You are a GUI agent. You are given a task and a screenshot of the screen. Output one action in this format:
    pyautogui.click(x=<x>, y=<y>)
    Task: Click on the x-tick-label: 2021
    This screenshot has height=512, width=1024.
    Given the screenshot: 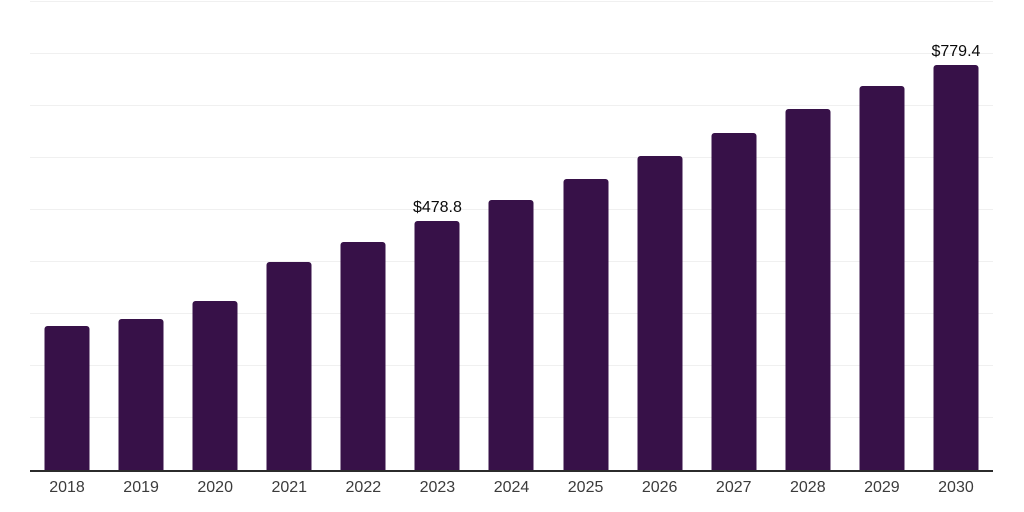 What is the action you would take?
    pyautogui.click(x=289, y=487)
    